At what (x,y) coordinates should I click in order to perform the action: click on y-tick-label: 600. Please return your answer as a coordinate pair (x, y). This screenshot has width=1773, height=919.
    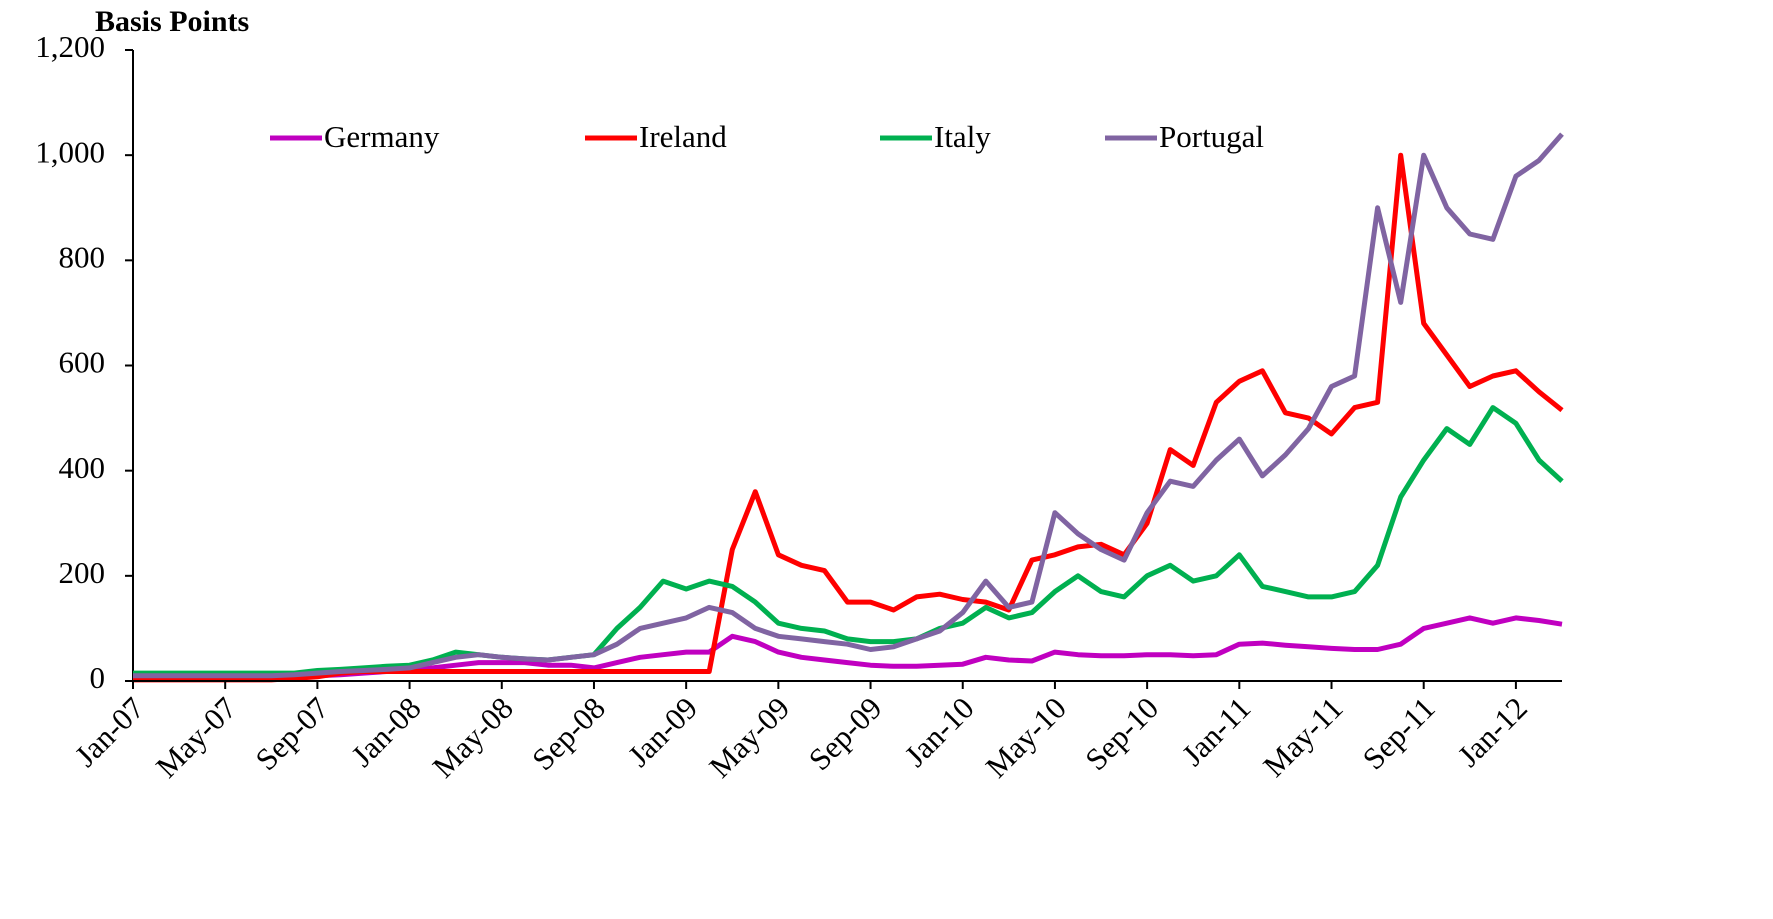
    Looking at the image, I should click on (82, 362).